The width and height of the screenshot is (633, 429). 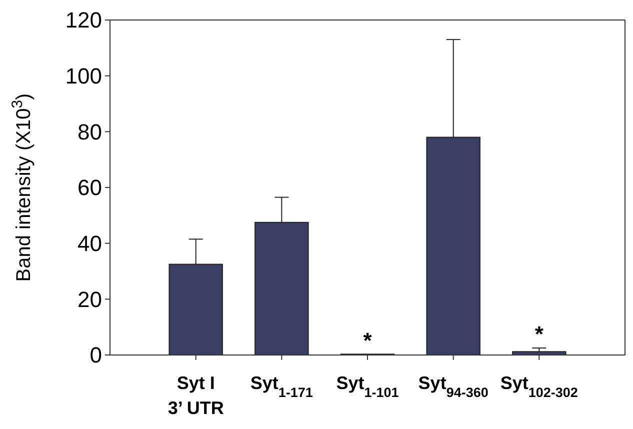 What do you see at coordinates (282, 386) in the screenshot?
I see `x-tick-label: Syt$_{1-171}$` at bounding box center [282, 386].